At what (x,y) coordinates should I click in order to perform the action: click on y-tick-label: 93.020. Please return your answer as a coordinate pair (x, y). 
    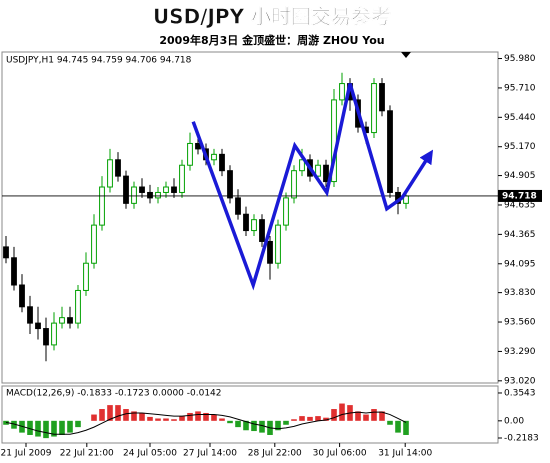
    Looking at the image, I should click on (520, 381).